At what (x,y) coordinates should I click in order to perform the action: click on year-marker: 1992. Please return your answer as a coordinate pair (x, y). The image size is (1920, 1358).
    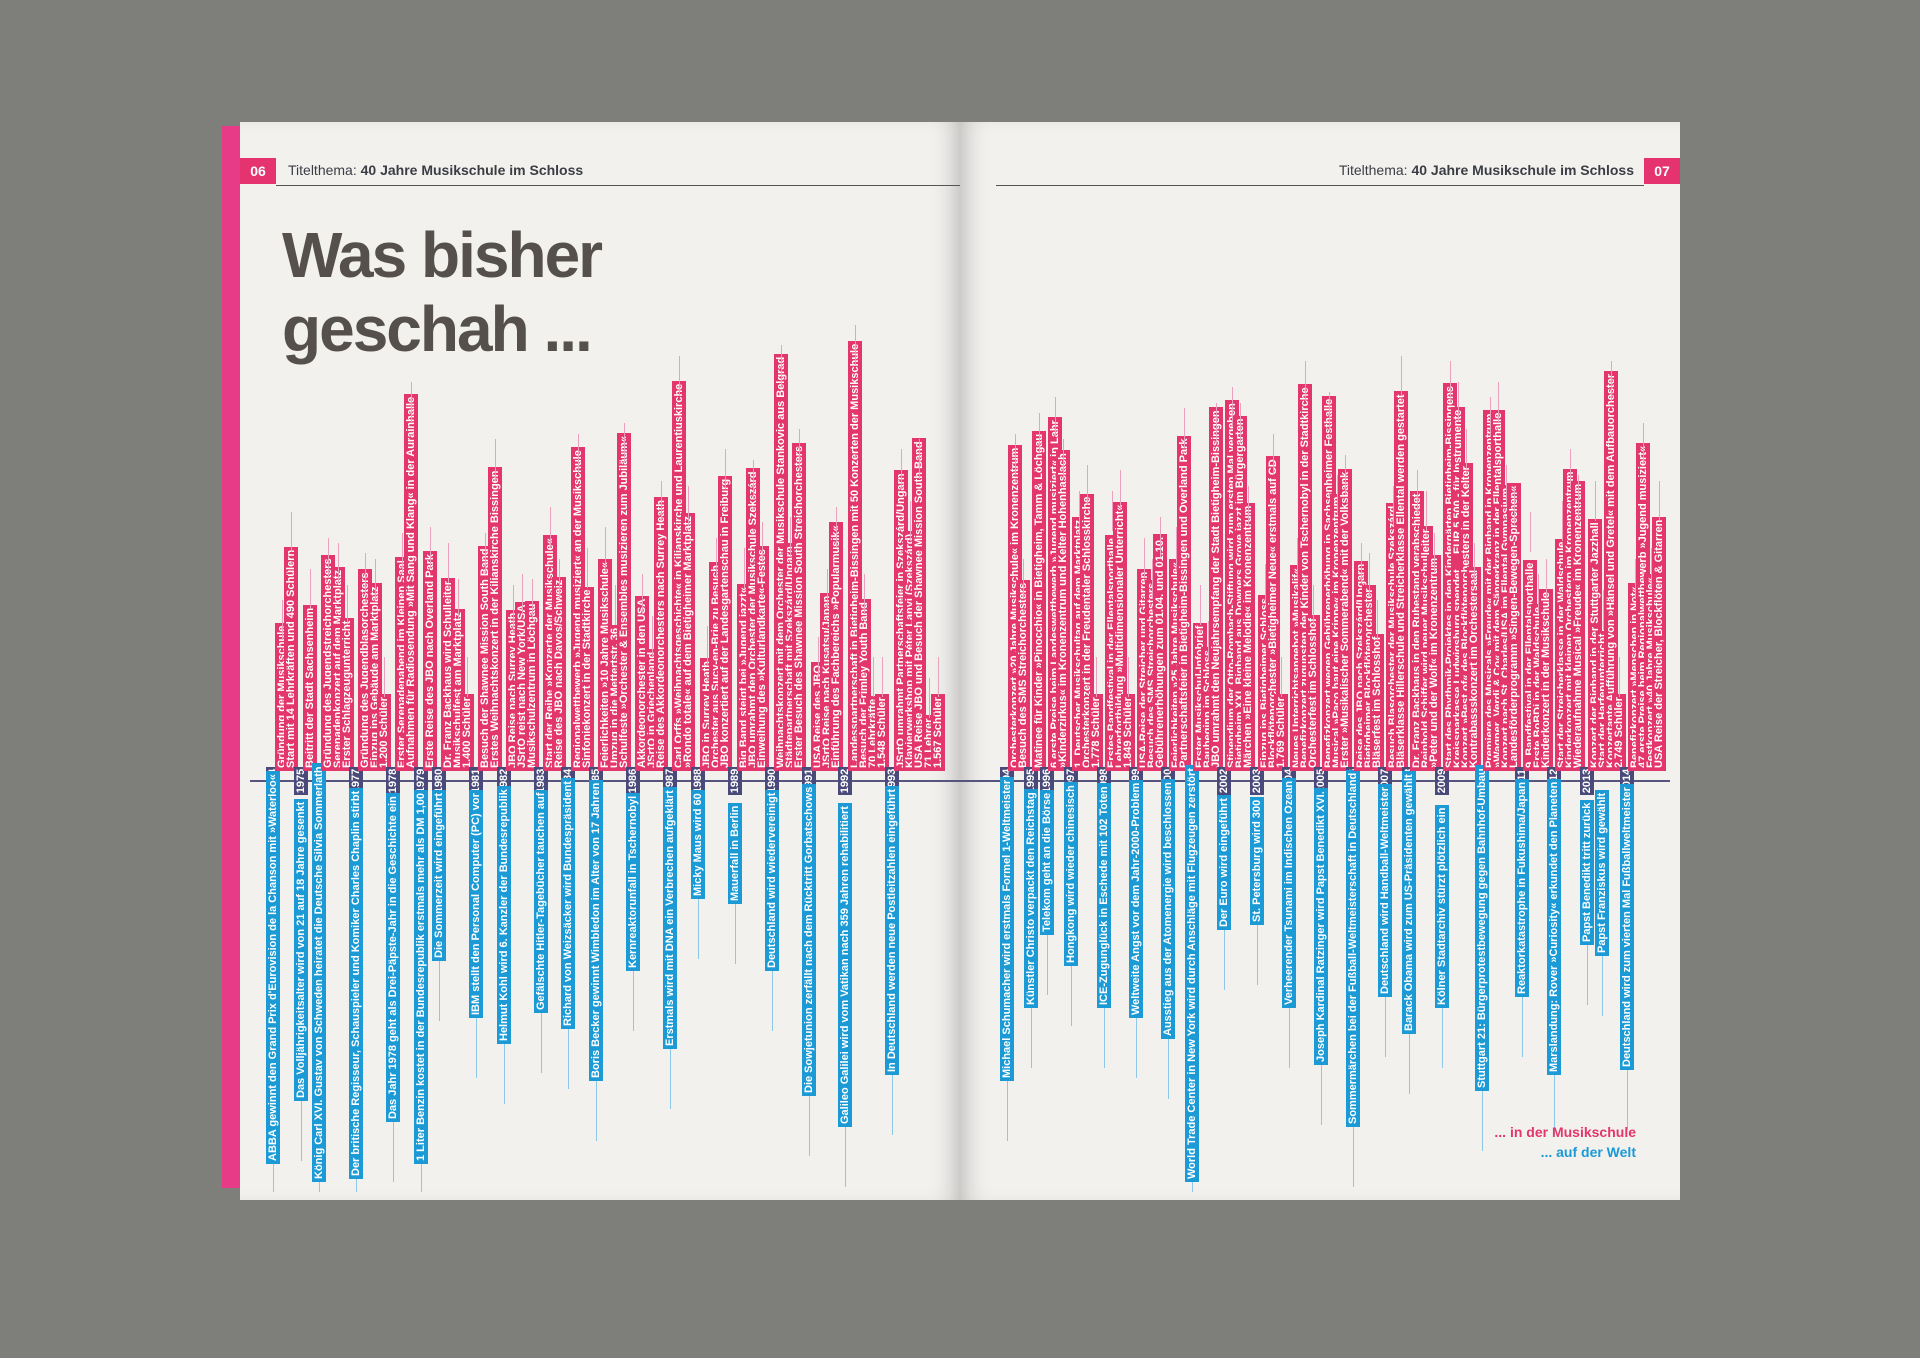
    Looking at the image, I should click on (845, 781).